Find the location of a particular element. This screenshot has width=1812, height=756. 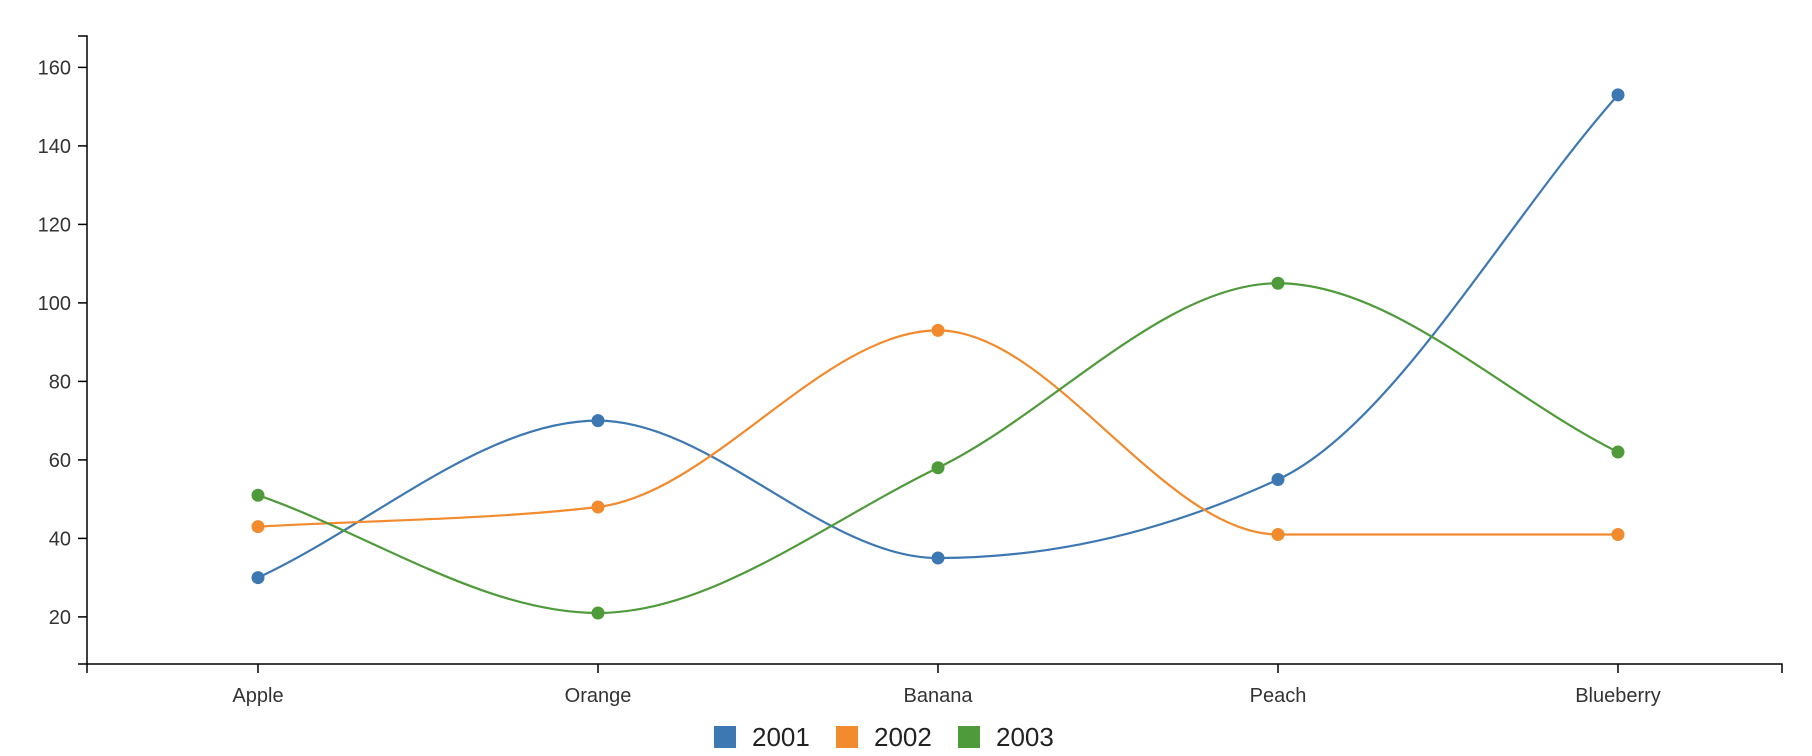

data-point-2002-peach is located at coordinates (1278, 534).